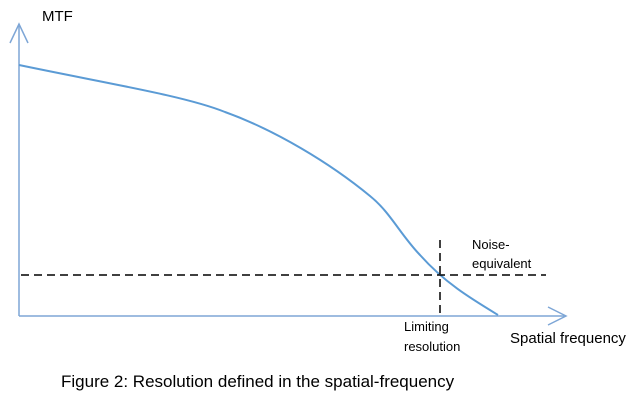 This screenshot has width=644, height=405. I want to click on y-axis-label: MTF, so click(57, 16).